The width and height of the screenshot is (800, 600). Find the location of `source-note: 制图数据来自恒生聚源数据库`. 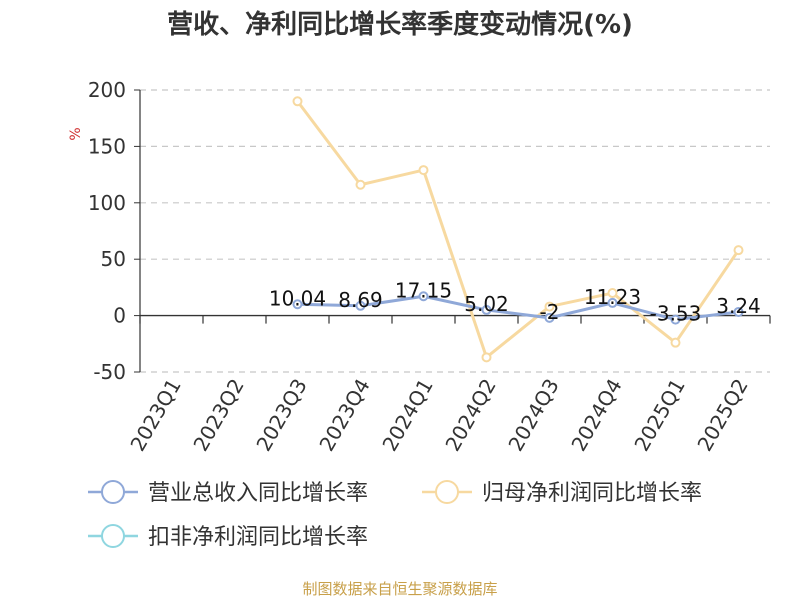

source-note: 制图数据来自恒生聚源数据库 is located at coordinates (399, 589).